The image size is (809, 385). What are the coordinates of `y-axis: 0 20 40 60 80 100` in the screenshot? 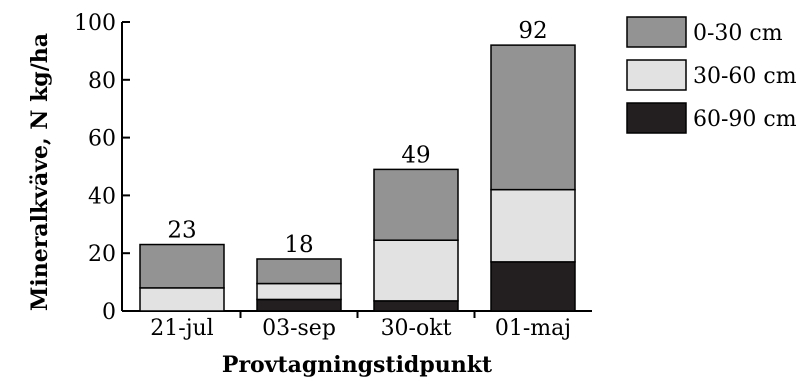 It's located at (102, 168).